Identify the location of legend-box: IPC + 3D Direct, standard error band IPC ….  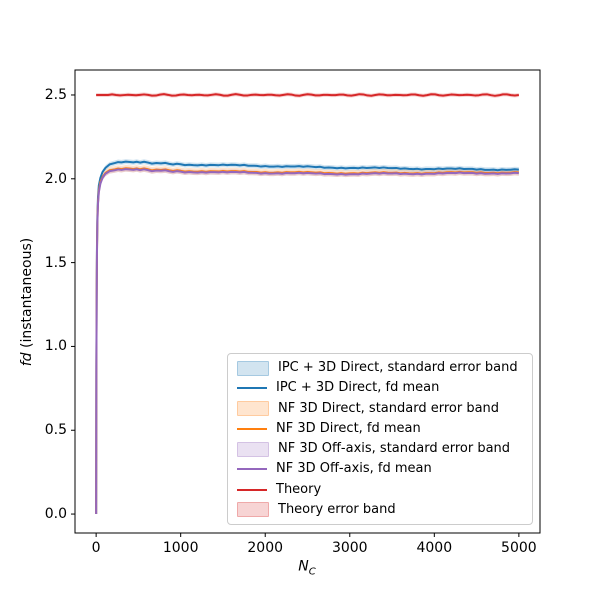
(380, 439).